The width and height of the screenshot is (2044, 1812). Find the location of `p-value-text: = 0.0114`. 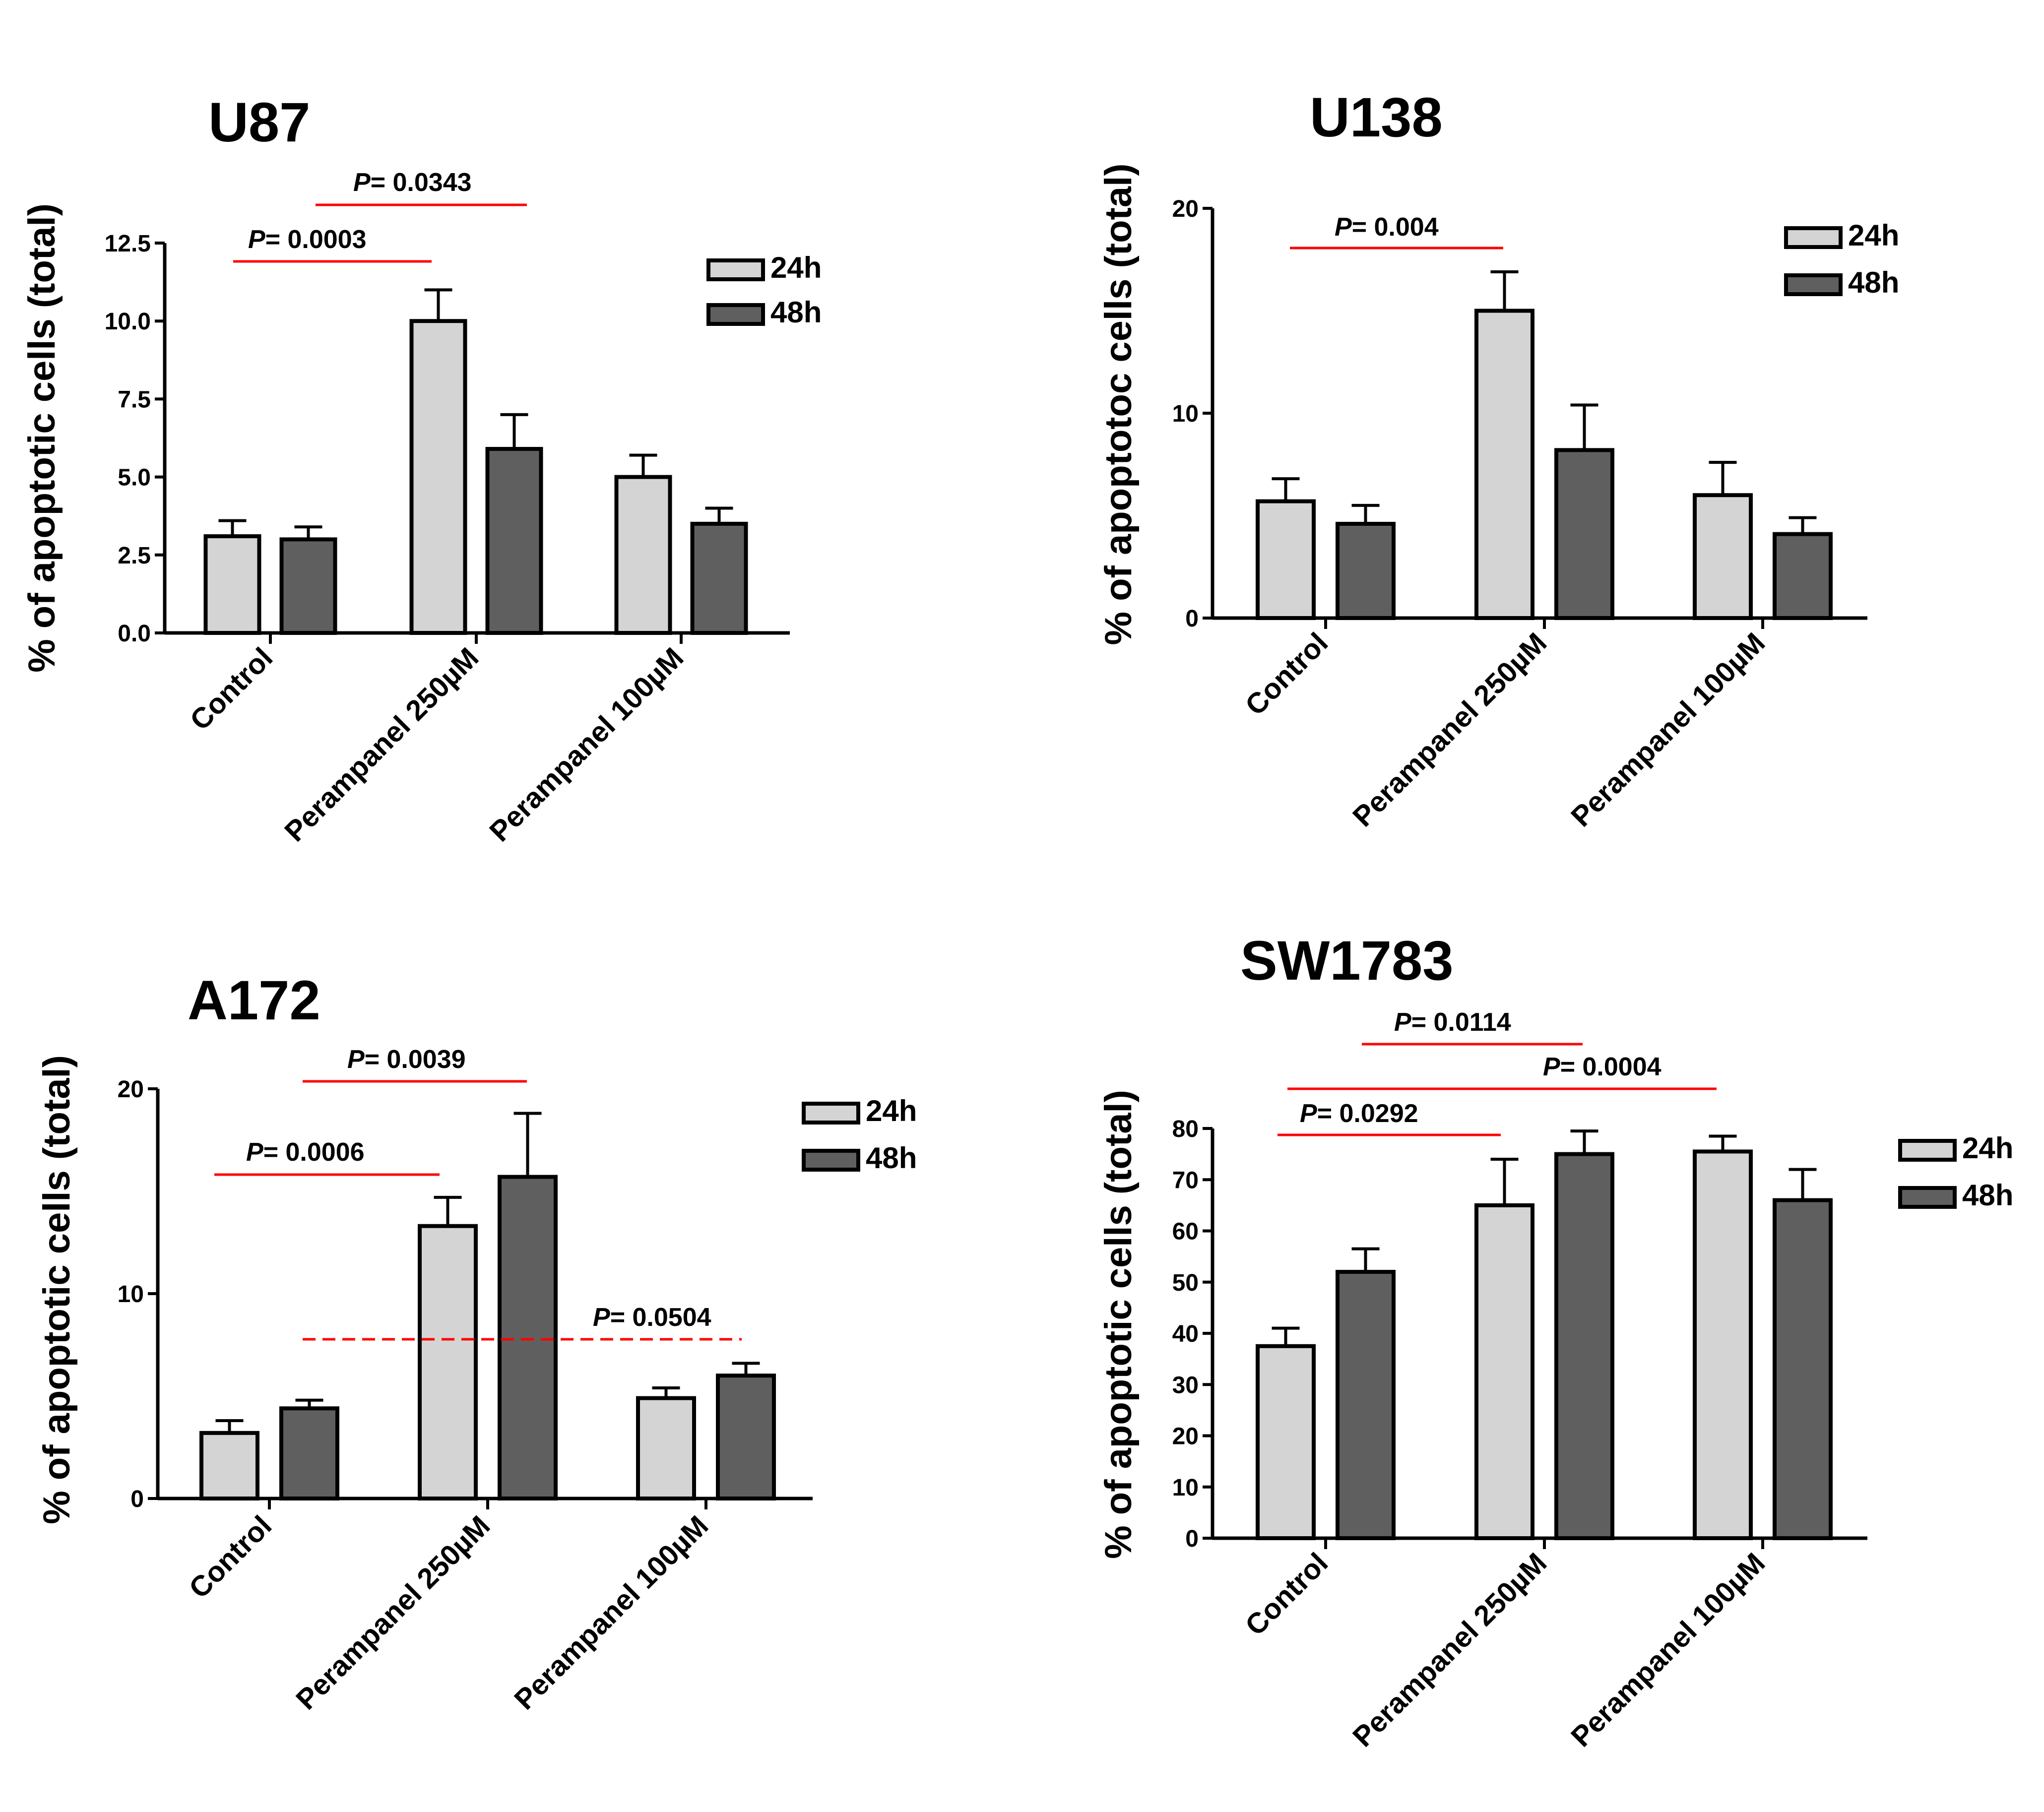

p-value-text: = 0.0114 is located at coordinates (1461, 1023).